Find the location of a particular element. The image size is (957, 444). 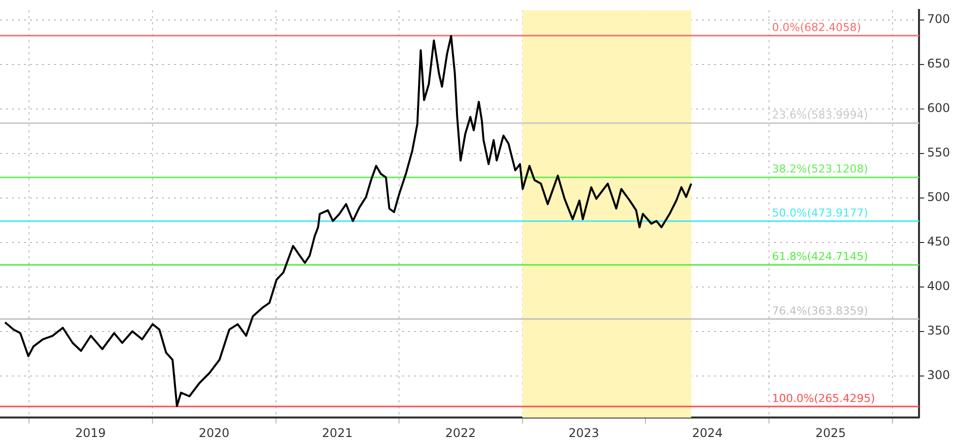

ref-line-label: 100.0%(265.4295) is located at coordinates (824, 398).